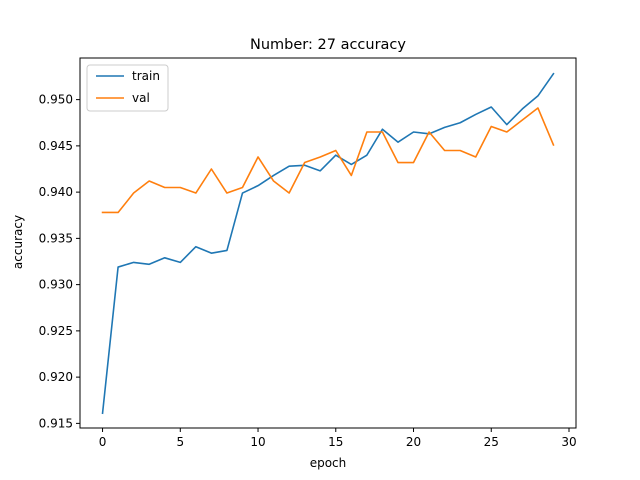 This screenshot has height=480, width=640. What do you see at coordinates (56, 285) in the screenshot?
I see `y-tick-label: 0.930` at bounding box center [56, 285].